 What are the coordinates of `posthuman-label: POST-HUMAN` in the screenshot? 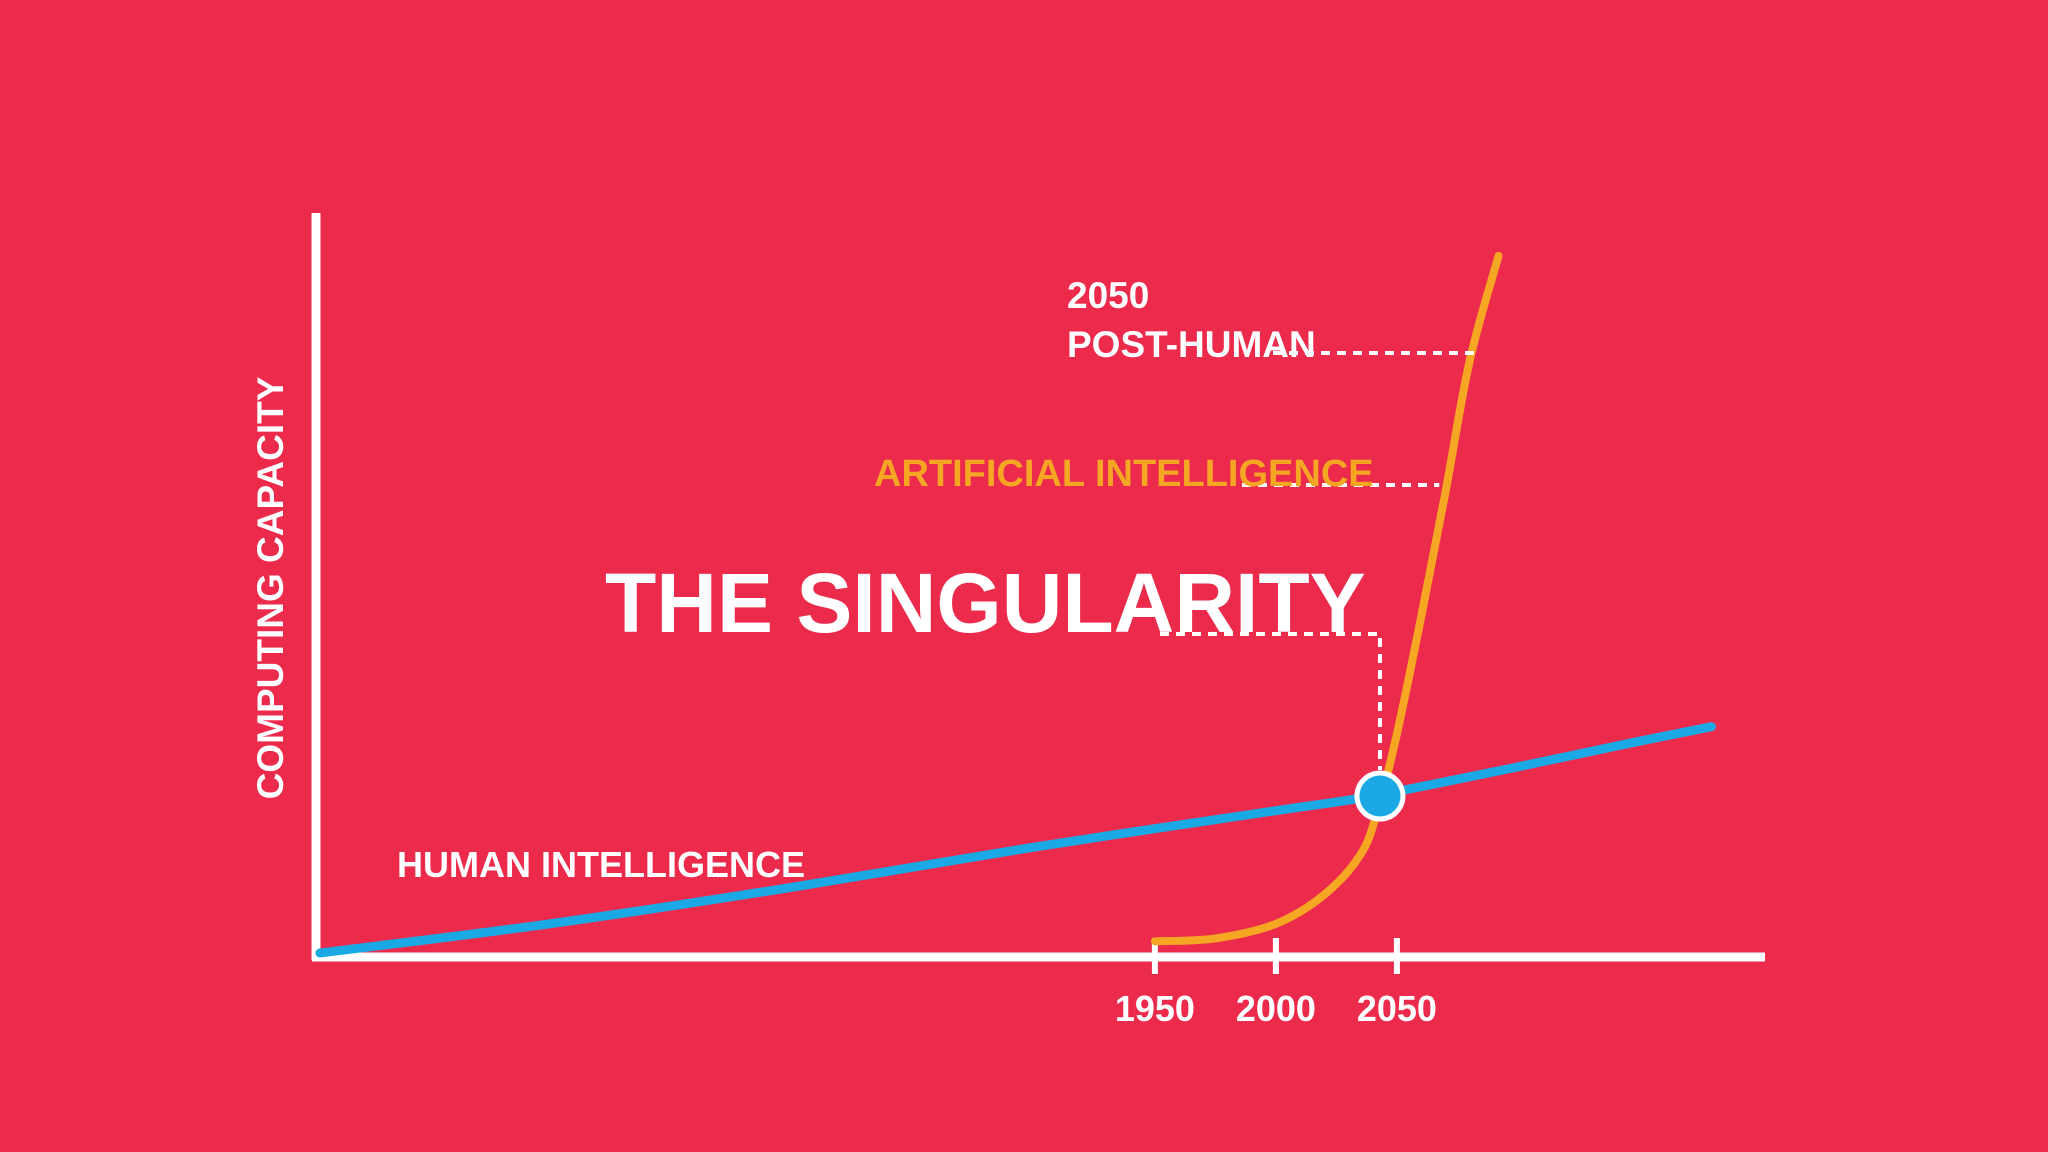 It's located at (1191, 344).